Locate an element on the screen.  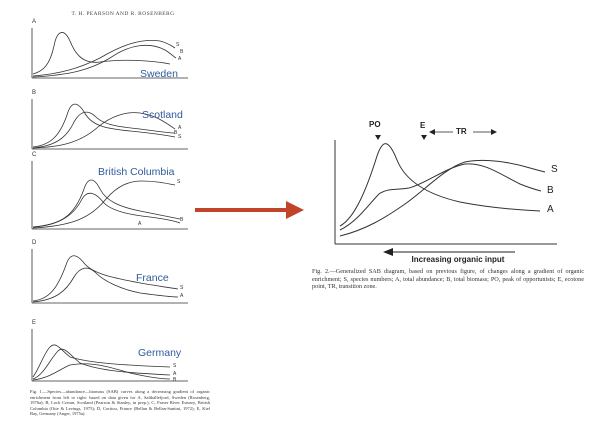
sab-curves-scotland is located at coordinates (109, 124).